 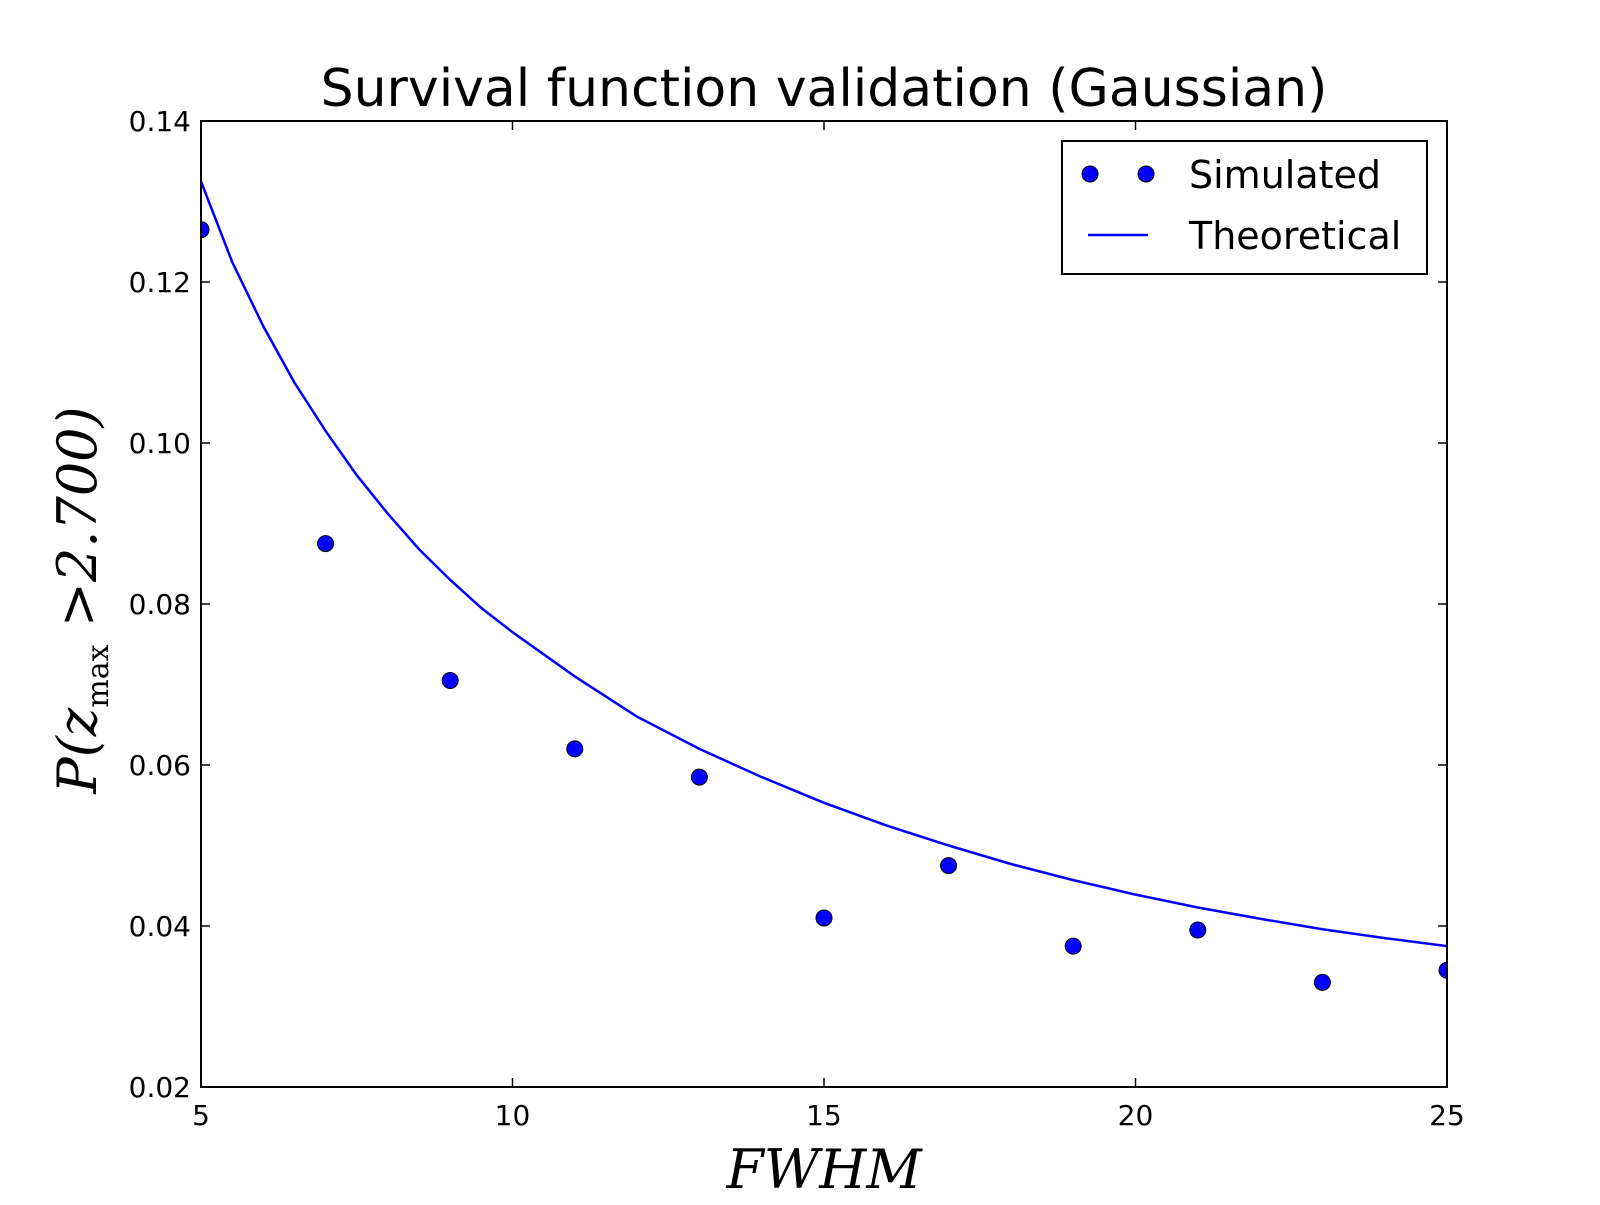 What do you see at coordinates (1090, 174) in the screenshot?
I see `legend-simulated-marker-left` at bounding box center [1090, 174].